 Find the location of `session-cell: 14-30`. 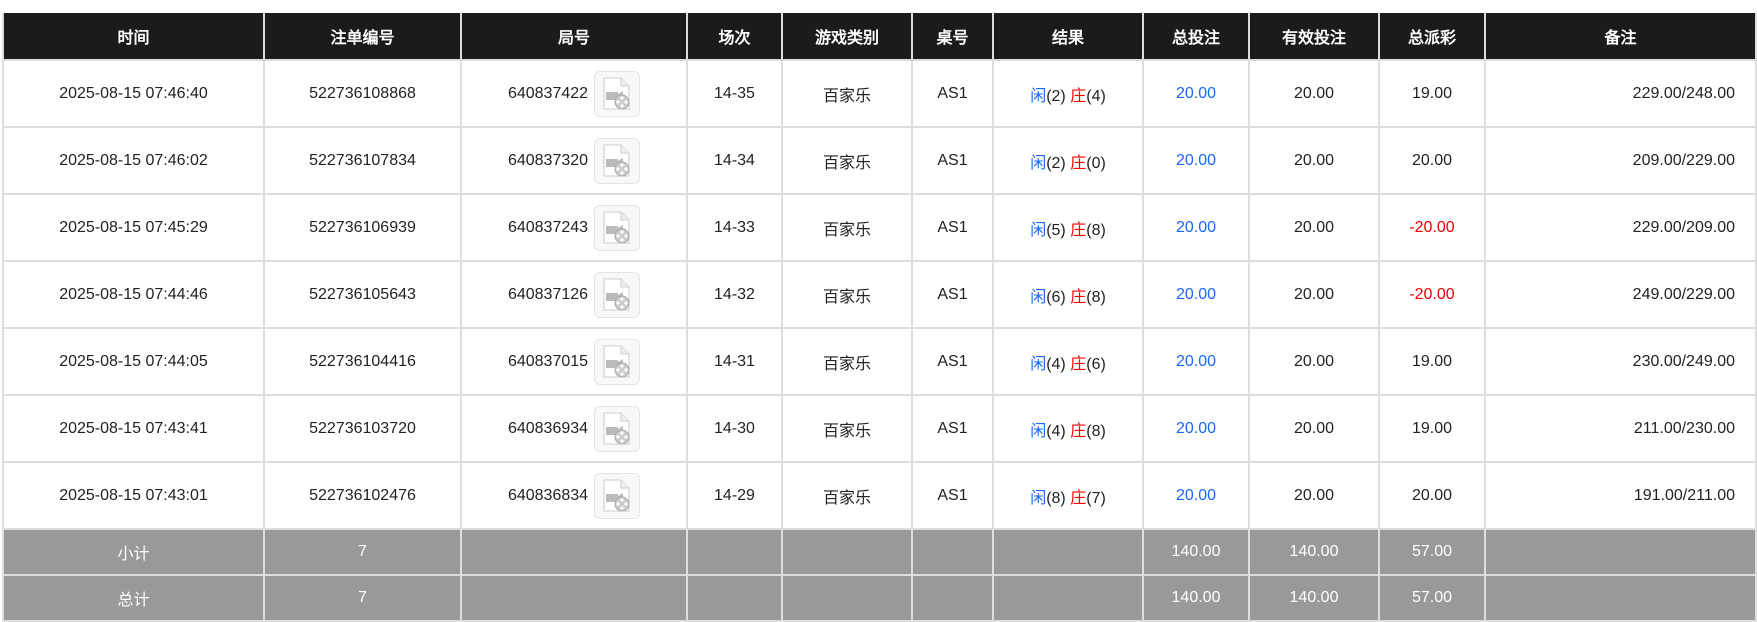

session-cell: 14-30 is located at coordinates (734, 428).